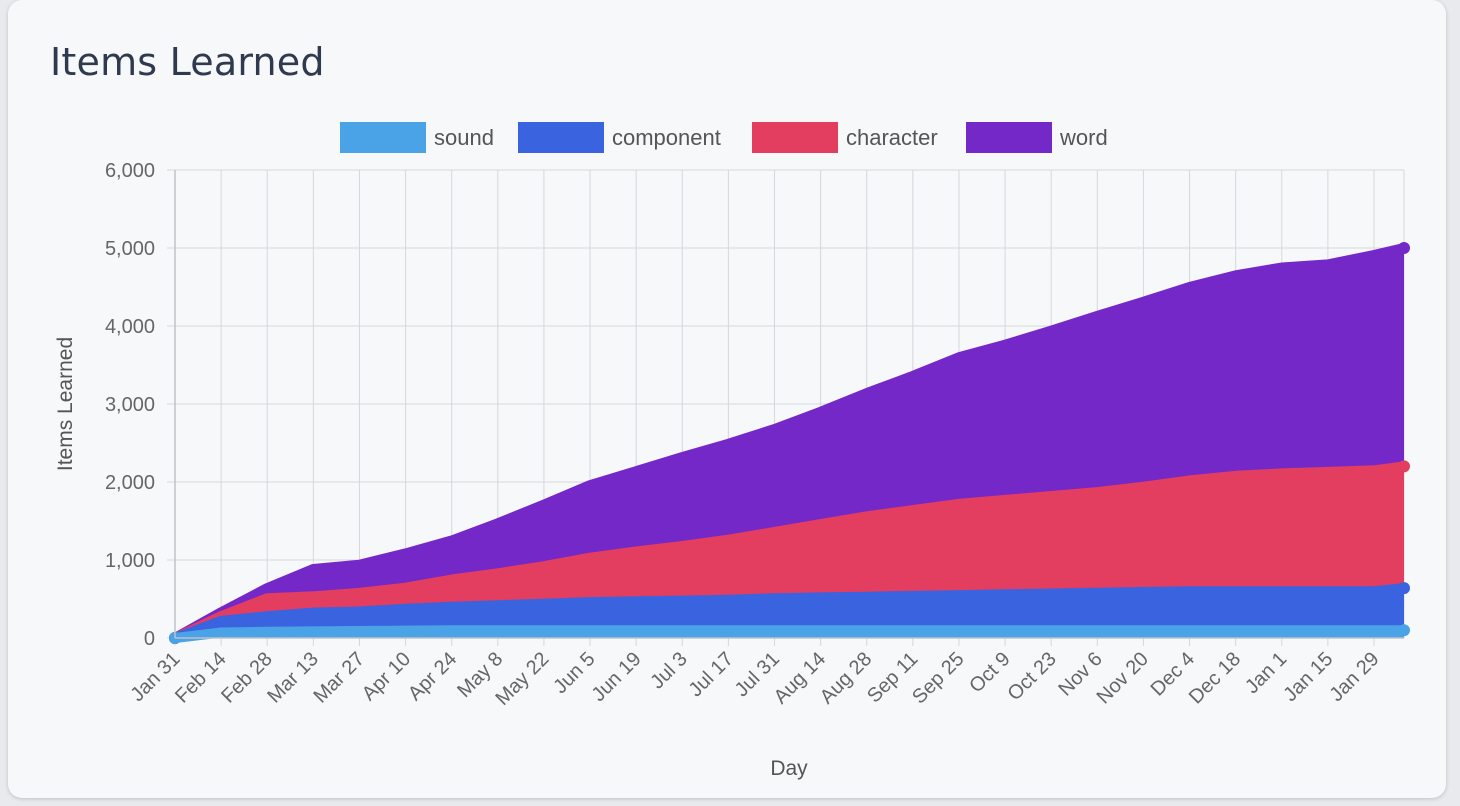  I want to click on x-tick-label: Mar 13, so click(293, 678).